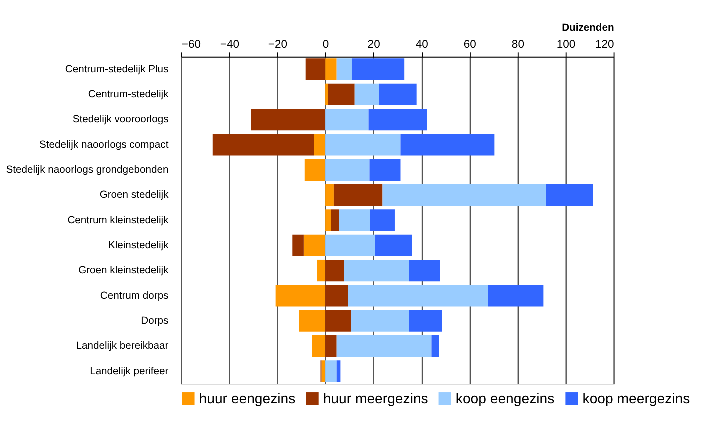  I want to click on x-tick-label: 100, so click(566, 44).